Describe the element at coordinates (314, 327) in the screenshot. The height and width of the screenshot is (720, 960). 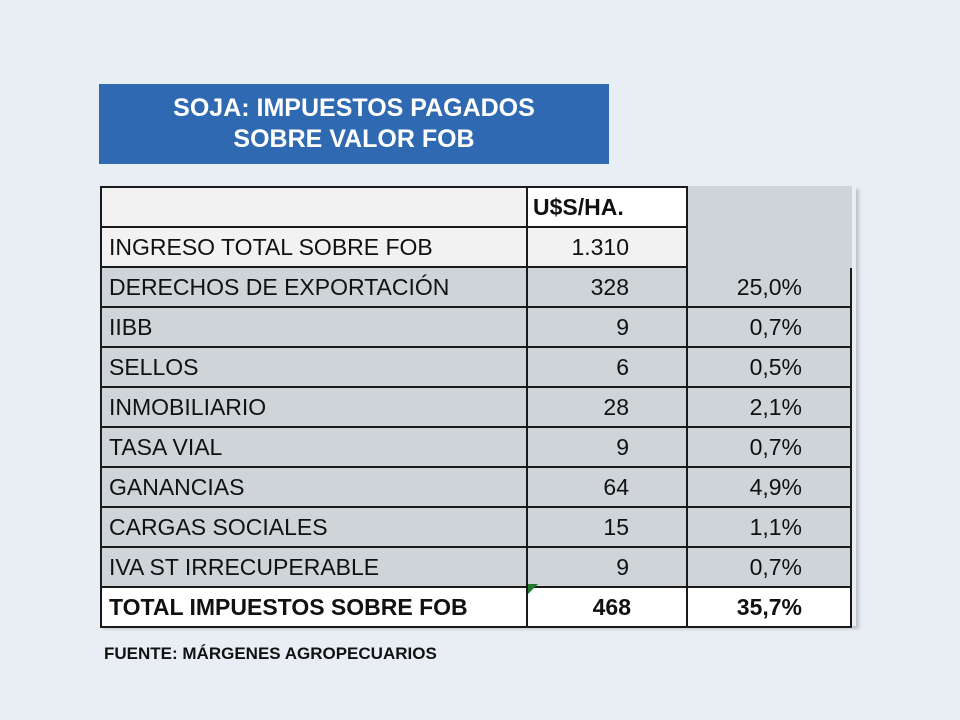
I see `row-label: IIBB` at that location.